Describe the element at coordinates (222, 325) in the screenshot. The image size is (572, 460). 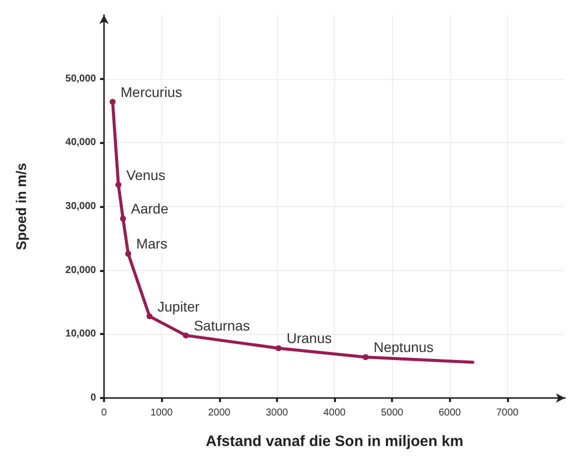
I see `annotation: Saturnas` at that location.